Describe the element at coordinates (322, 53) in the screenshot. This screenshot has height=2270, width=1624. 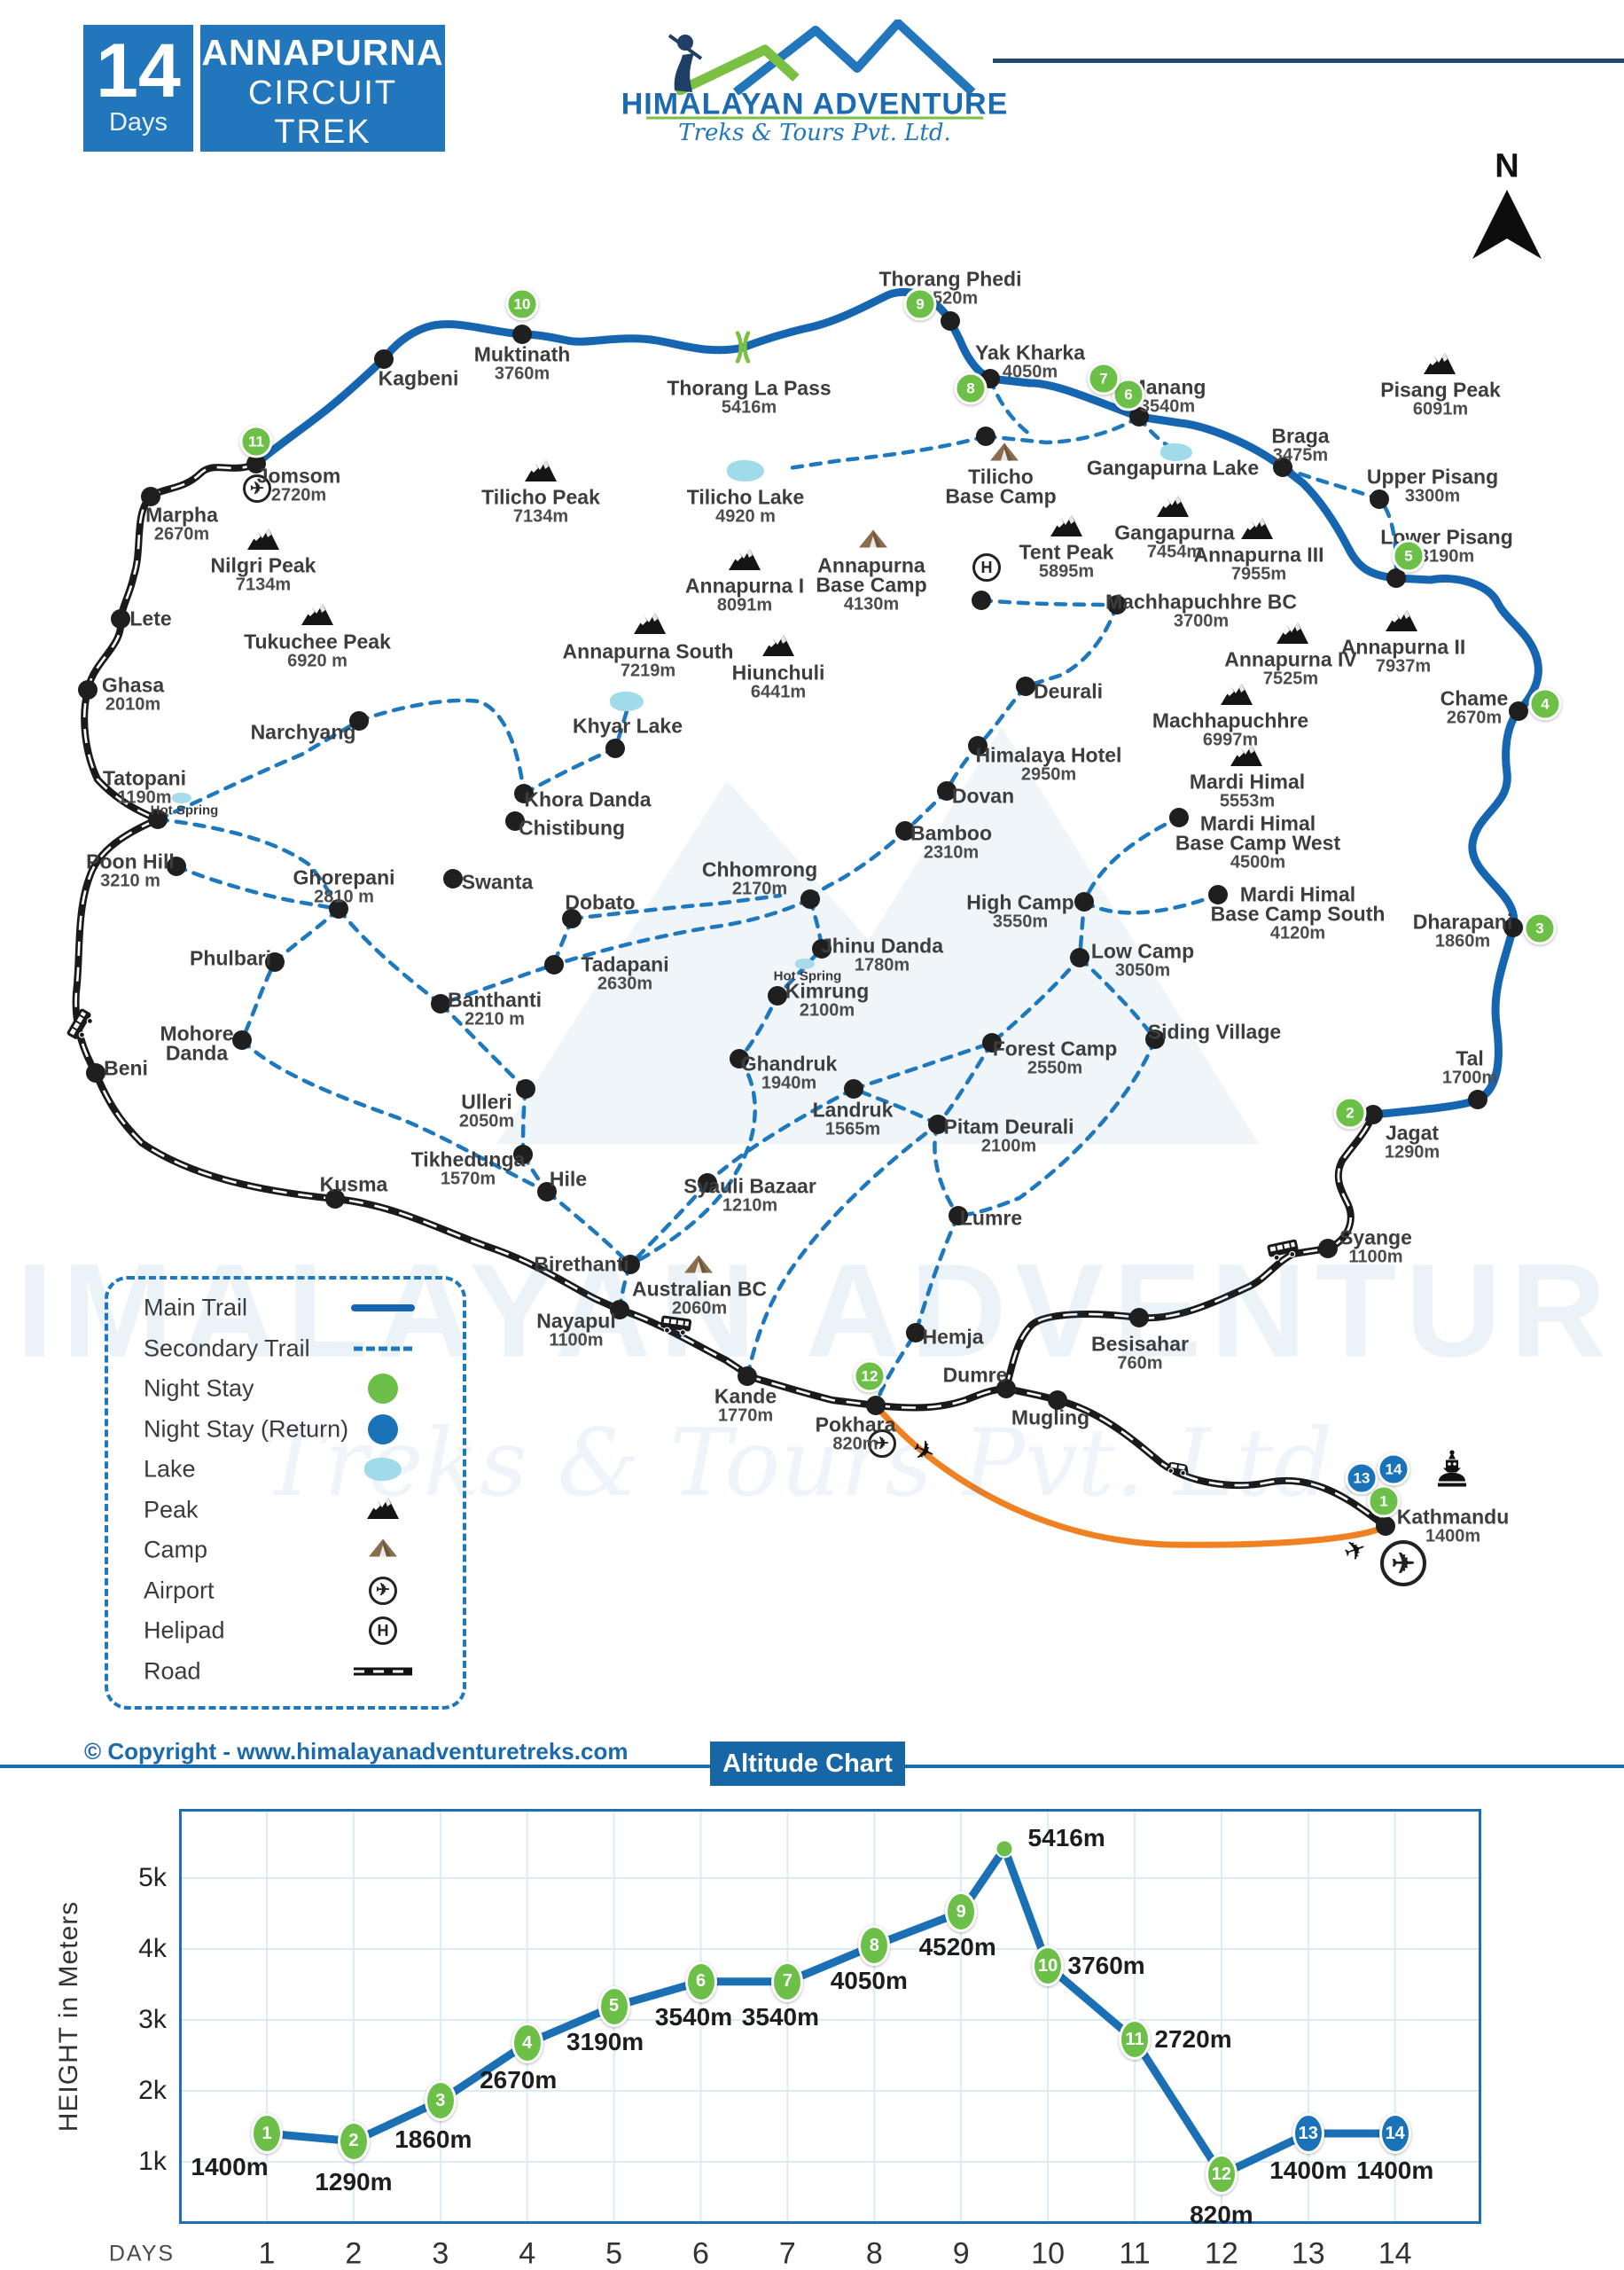
I see `title-line-1: ANNAPURNA` at that location.